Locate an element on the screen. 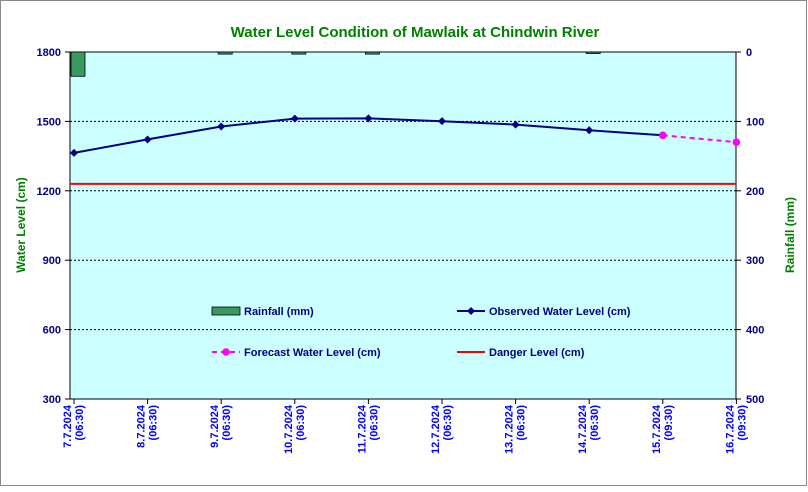  x-tick-date: 7.7.2024 is located at coordinates (68, 426).